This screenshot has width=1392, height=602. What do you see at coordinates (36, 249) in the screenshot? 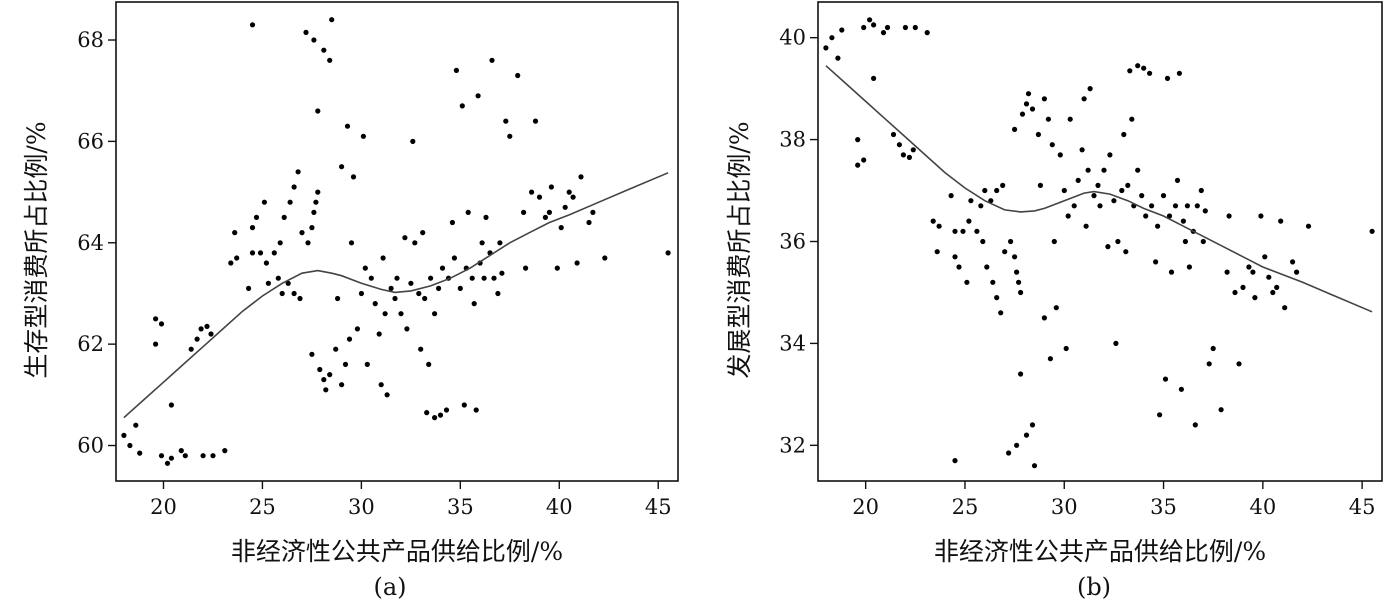
I see `y-axis-title-a: 生存型消费所占比例/%` at bounding box center [36, 249].